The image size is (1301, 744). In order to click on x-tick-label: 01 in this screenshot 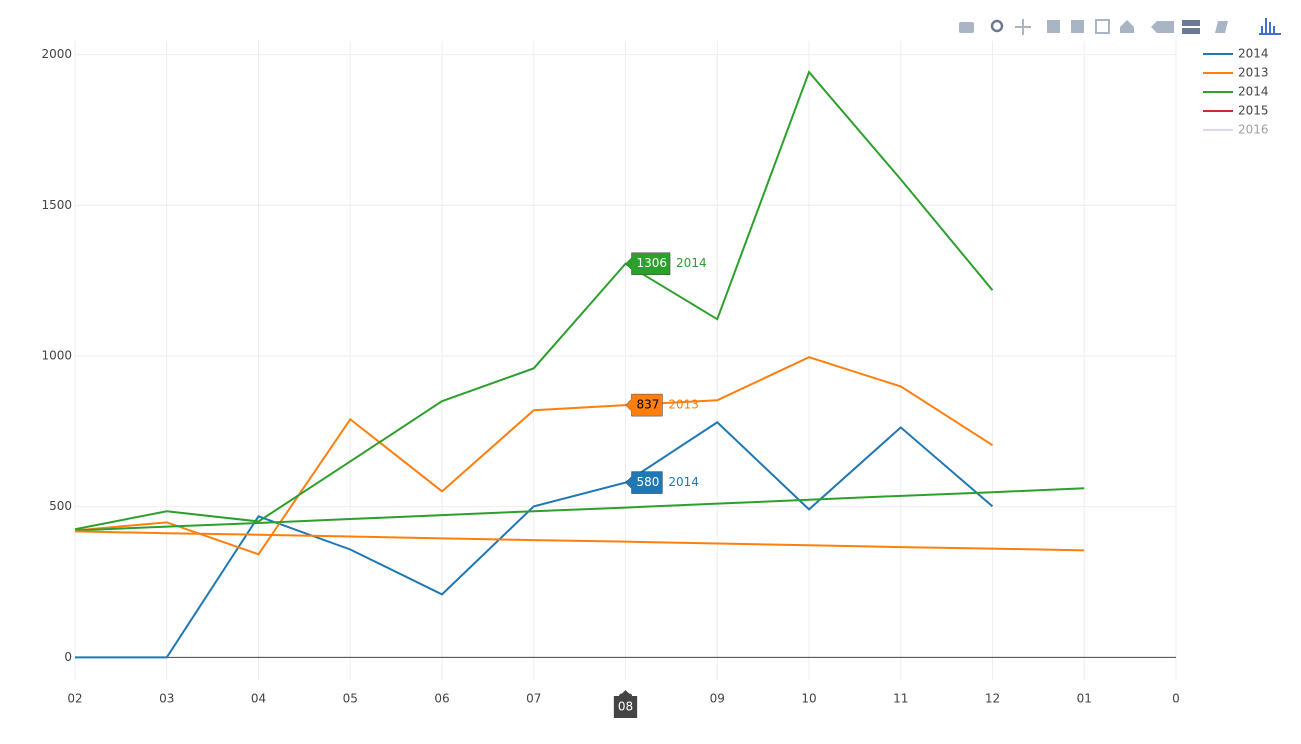, I will do `click(1084, 699)`.